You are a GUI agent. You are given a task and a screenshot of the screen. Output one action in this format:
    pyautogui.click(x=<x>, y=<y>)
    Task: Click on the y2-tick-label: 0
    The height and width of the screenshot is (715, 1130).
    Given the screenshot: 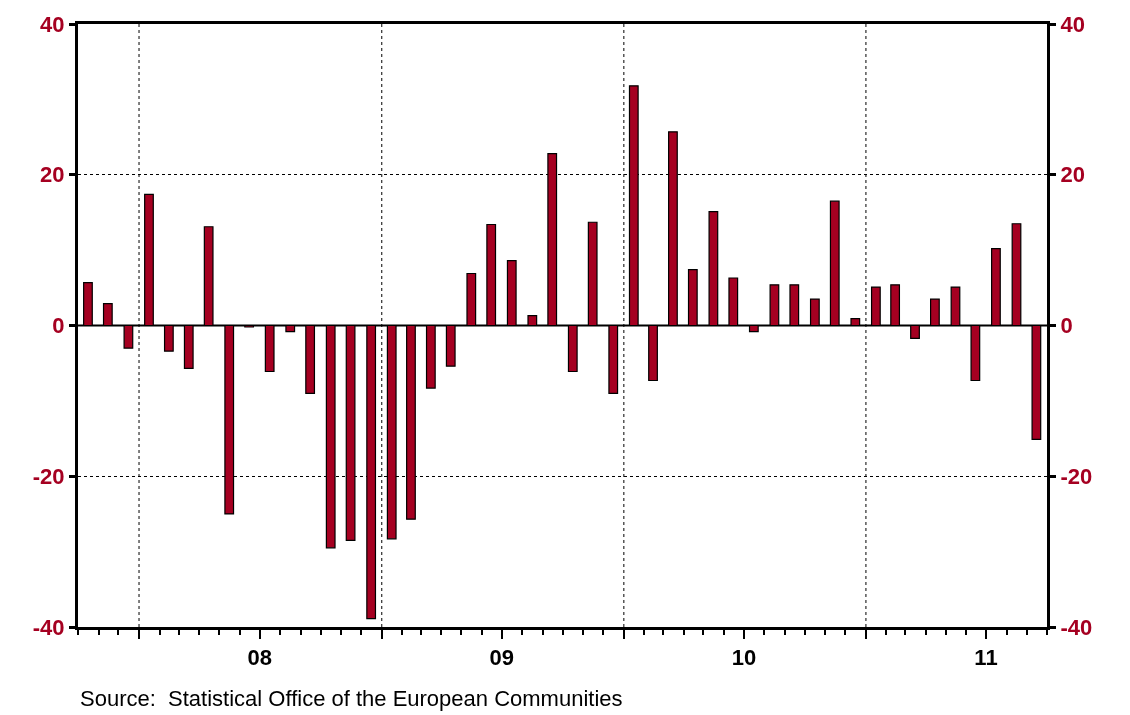 What is the action you would take?
    pyautogui.click(x=1066, y=326)
    